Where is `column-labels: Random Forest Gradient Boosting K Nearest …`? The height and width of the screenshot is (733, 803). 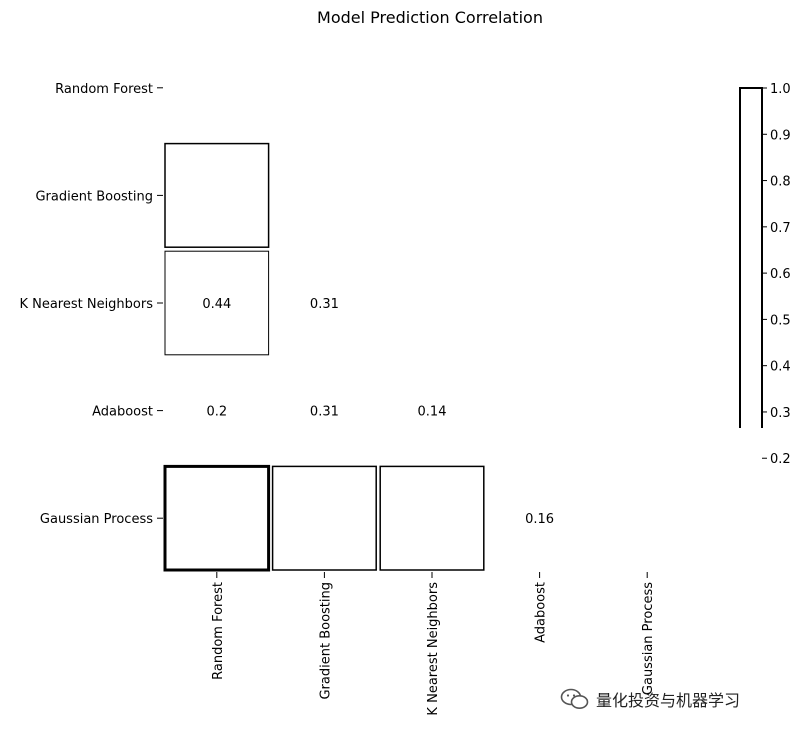
column-labels: Random Forest Gradient Boosting K Nearest … is located at coordinates (433, 644).